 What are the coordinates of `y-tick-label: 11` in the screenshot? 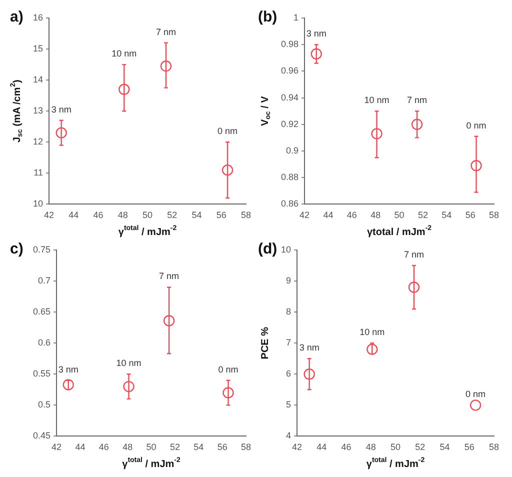 It's located at (39, 173).